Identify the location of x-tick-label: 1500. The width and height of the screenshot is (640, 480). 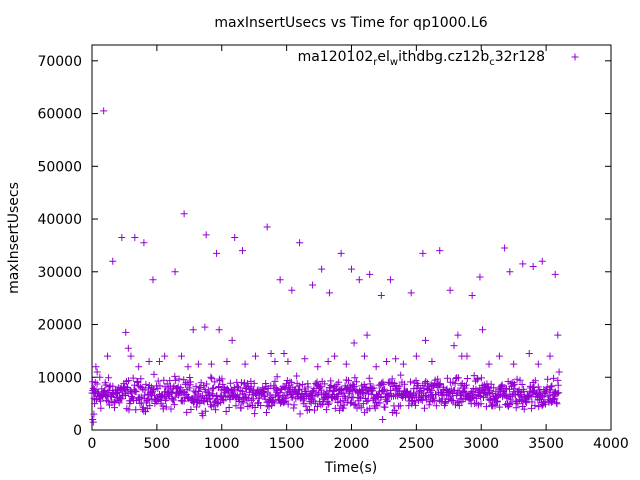
(287, 444).